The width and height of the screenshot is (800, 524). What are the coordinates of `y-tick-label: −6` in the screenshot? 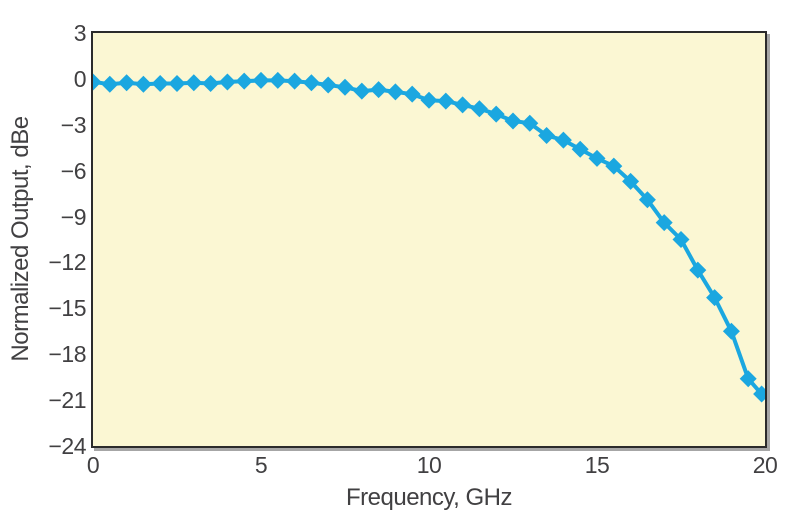 It's located at (73, 170).